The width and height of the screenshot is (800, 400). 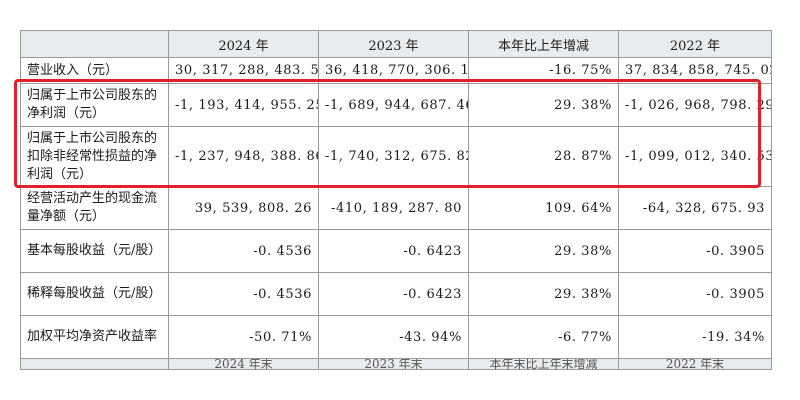 What do you see at coordinates (543, 44) in the screenshot?
I see `header-cell-change: 本年比上年增减` at bounding box center [543, 44].